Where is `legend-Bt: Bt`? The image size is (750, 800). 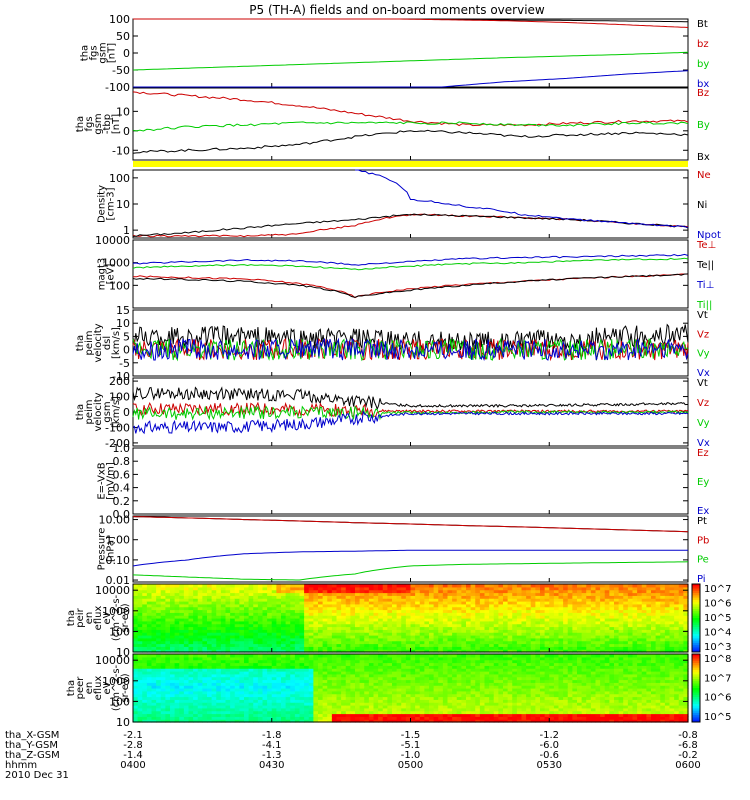
legend-Bt: Bt is located at coordinates (702, 24).